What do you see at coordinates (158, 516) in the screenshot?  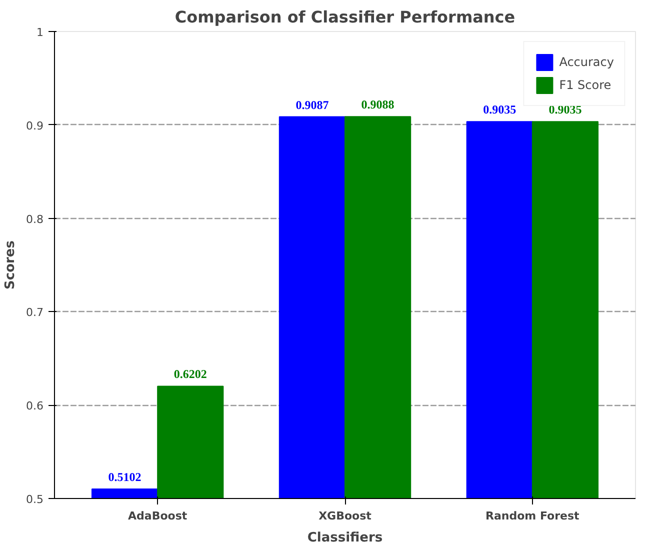 I see `x-tick-label: AdaBoost` at bounding box center [158, 516].